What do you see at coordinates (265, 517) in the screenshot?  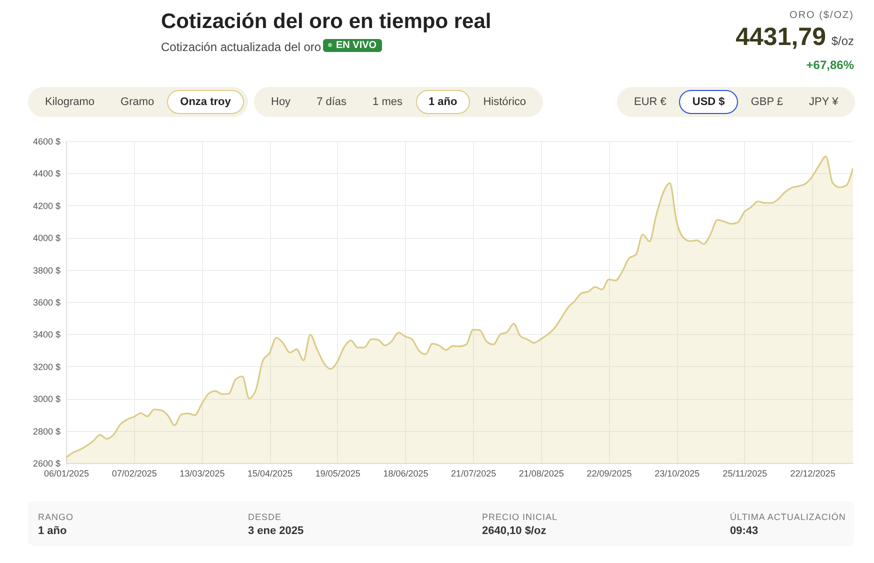 I see `text: DESDE` at bounding box center [265, 517].